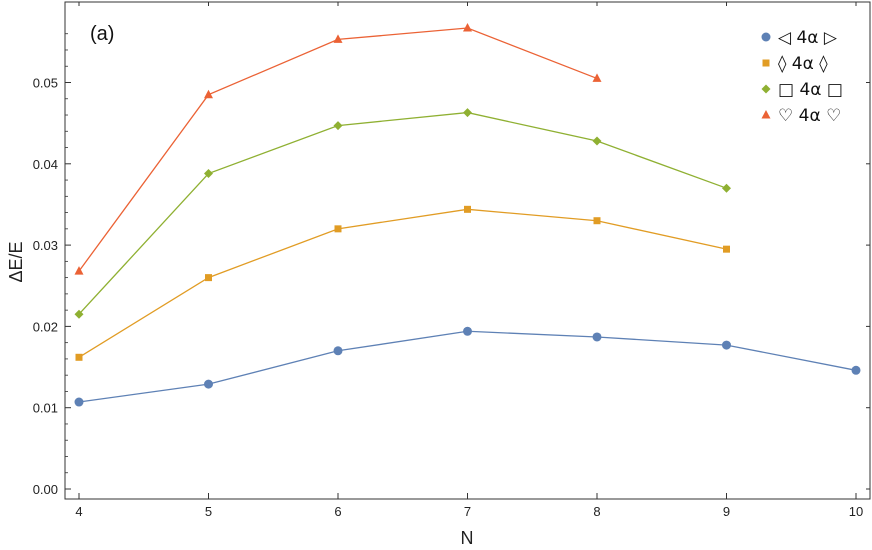 The height and width of the screenshot is (550, 872). Describe the element at coordinates (45, 489) in the screenshot. I see `y-tick-label: 0.00` at that location.